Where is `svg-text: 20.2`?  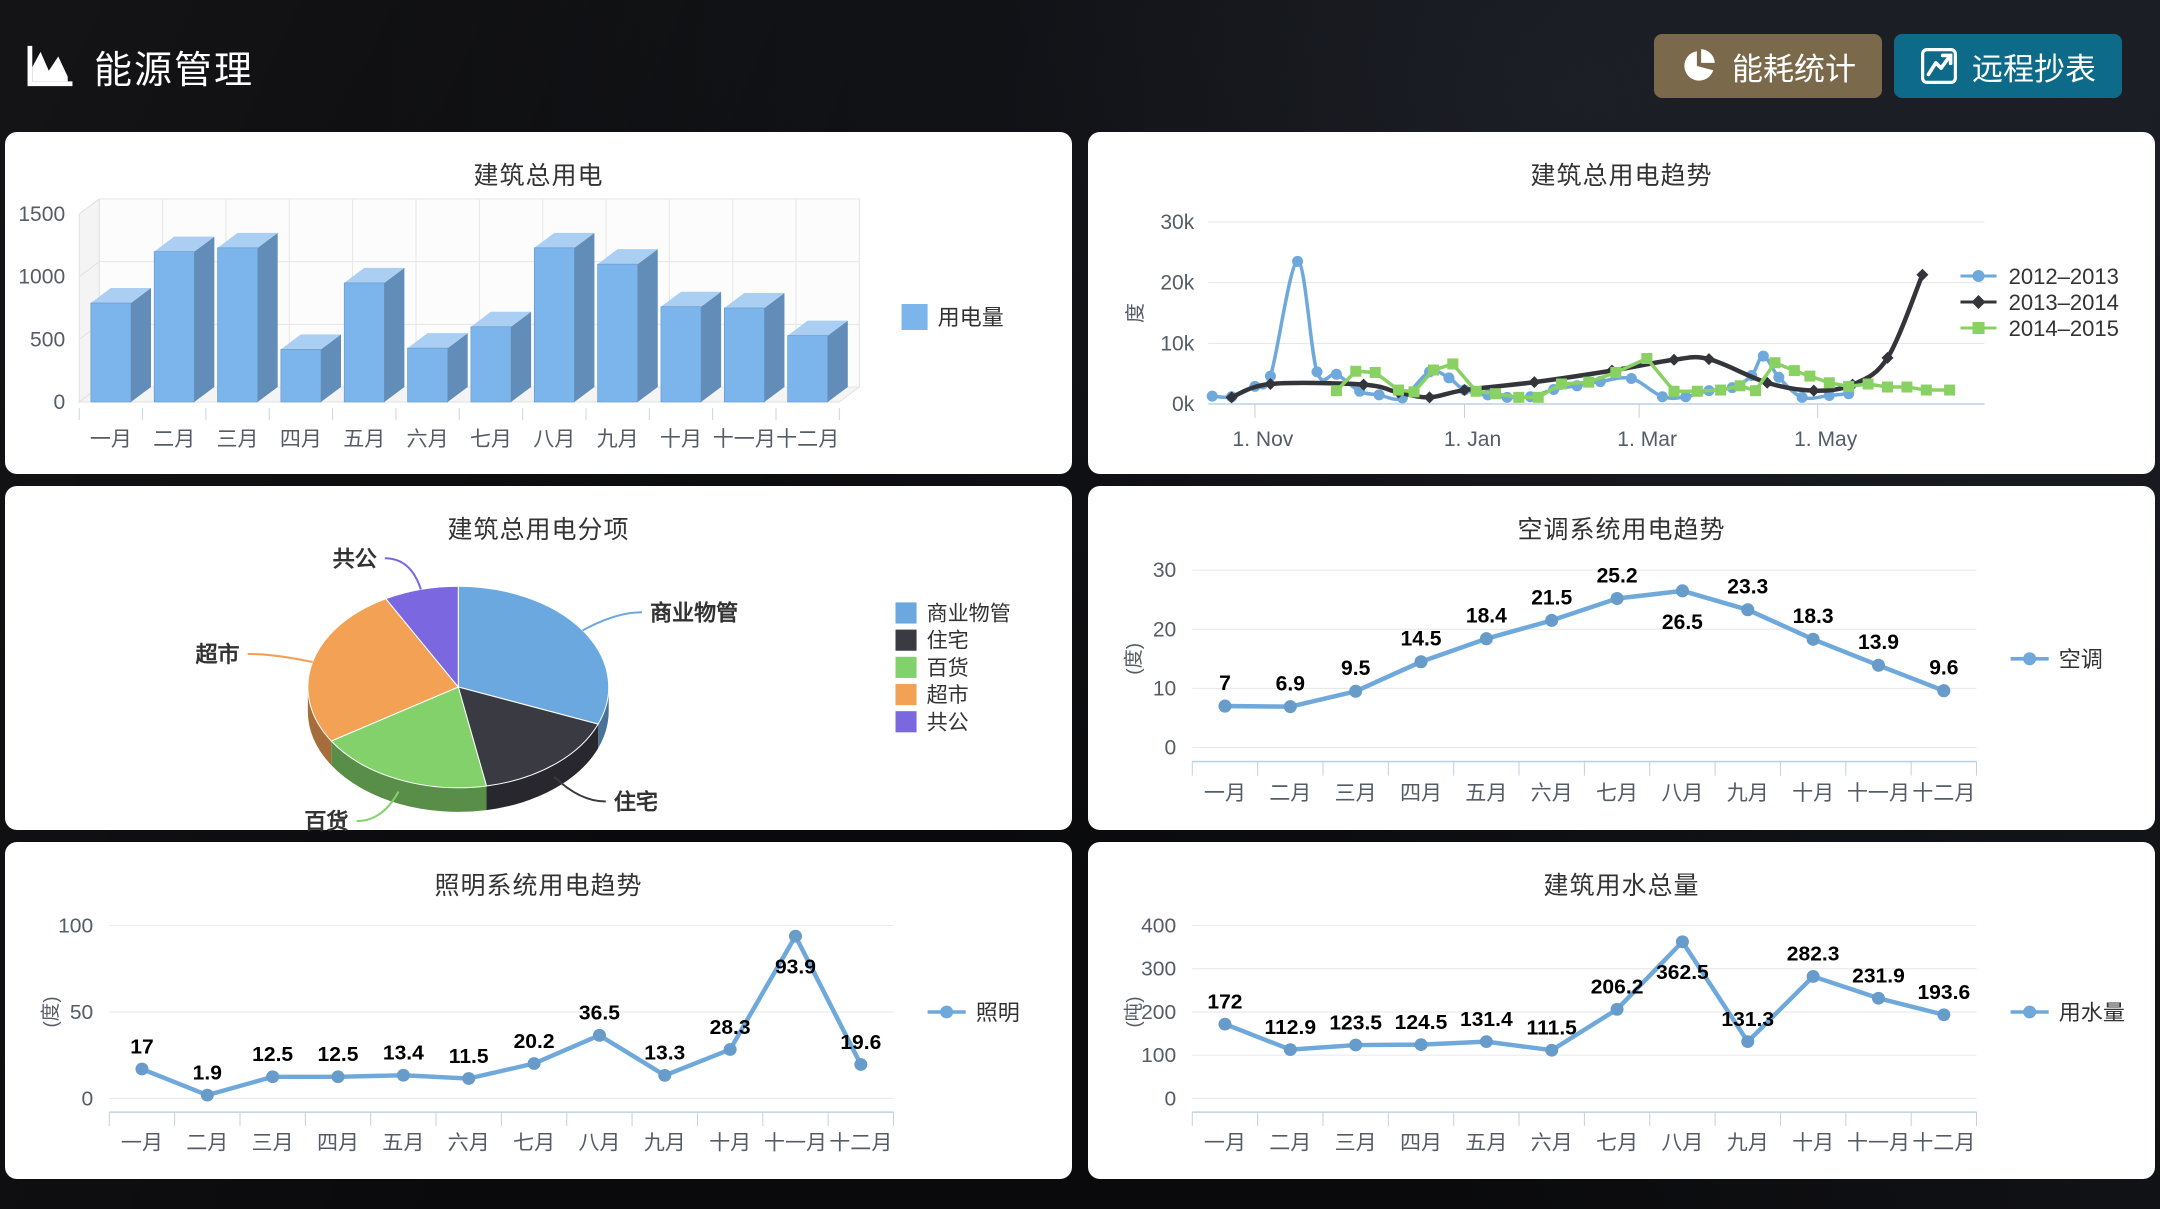
svg-text: 20.2 is located at coordinates (534, 1041).